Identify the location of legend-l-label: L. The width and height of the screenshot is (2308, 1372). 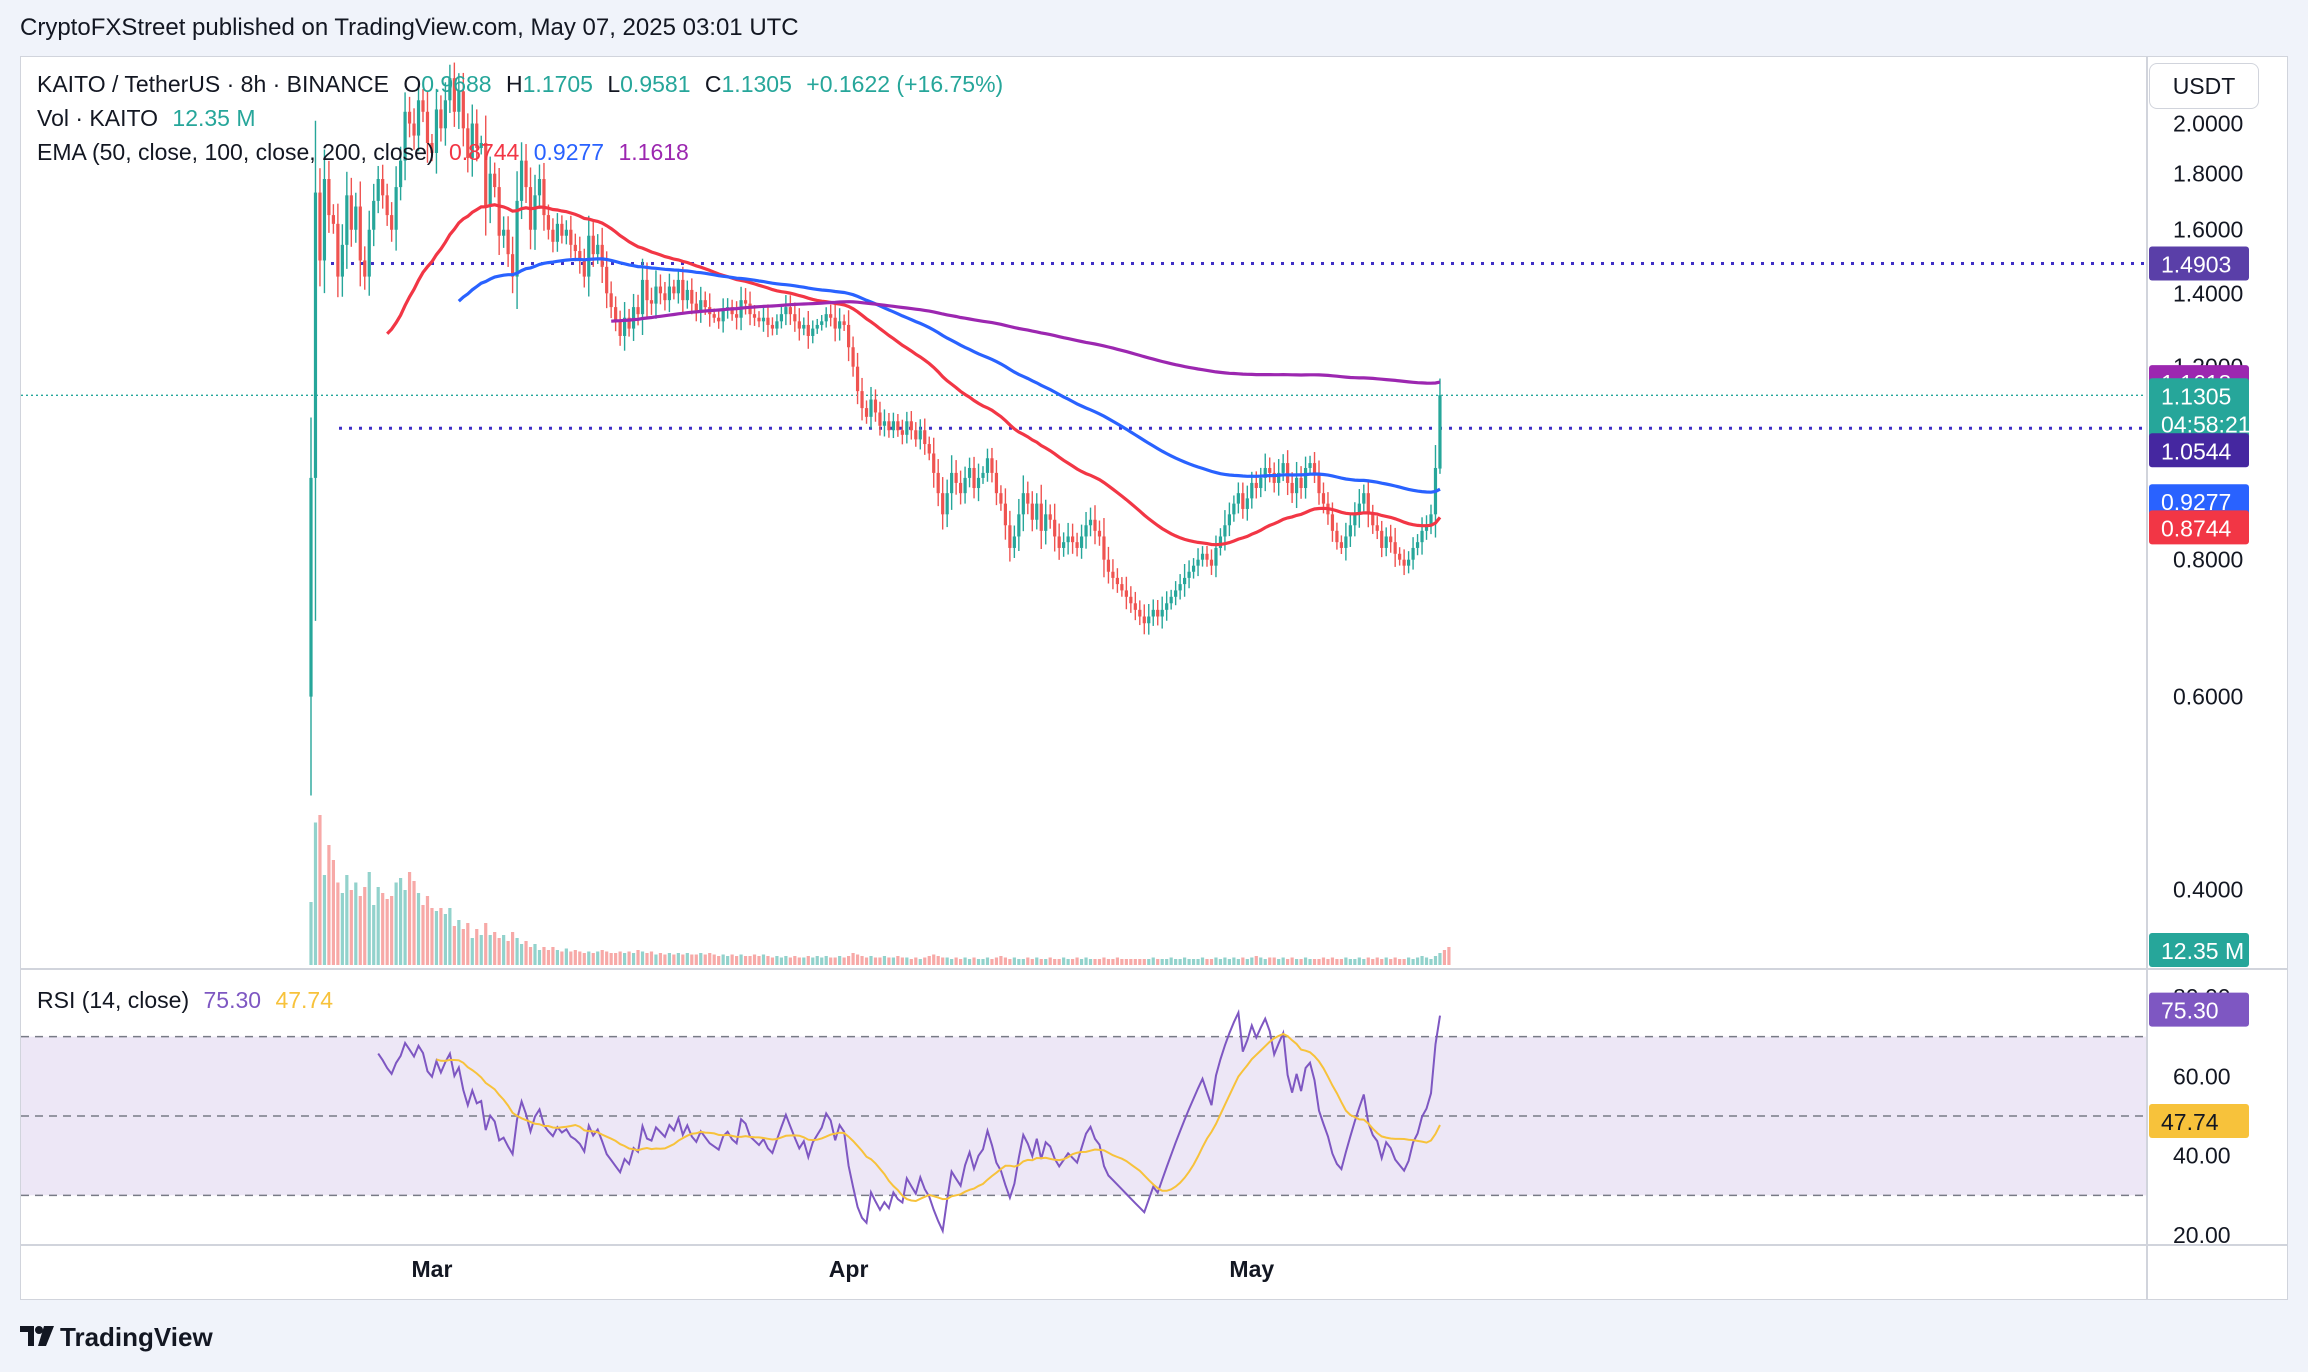
(614, 84).